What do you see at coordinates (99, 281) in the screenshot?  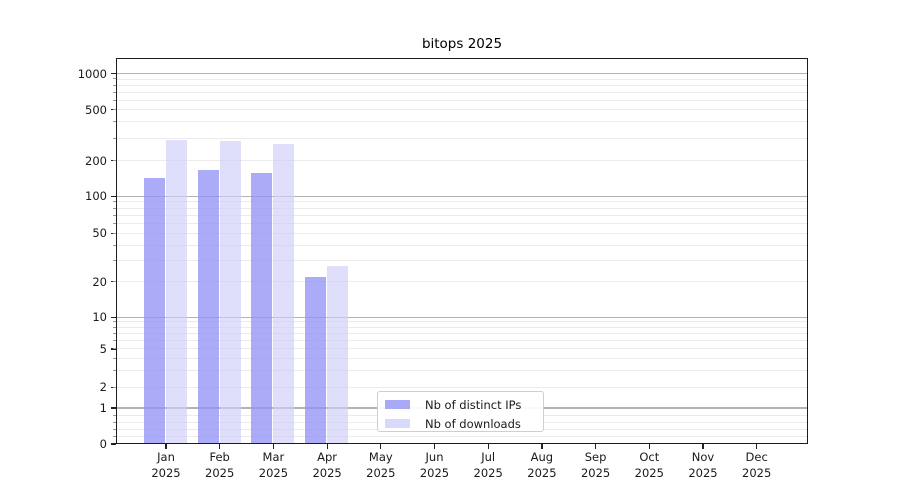 I see `y-tick-label: 20` at bounding box center [99, 281].